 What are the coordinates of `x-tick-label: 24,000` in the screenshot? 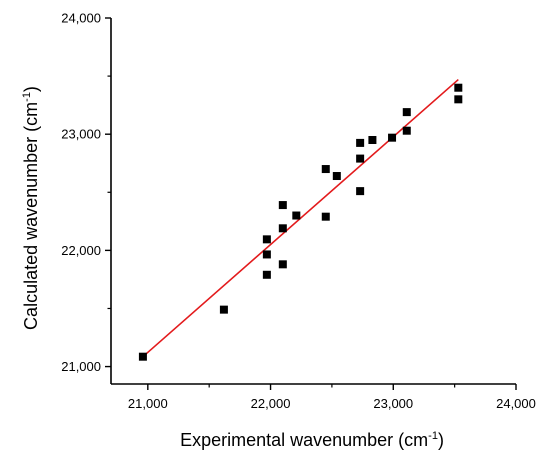 It's located at (516, 403).